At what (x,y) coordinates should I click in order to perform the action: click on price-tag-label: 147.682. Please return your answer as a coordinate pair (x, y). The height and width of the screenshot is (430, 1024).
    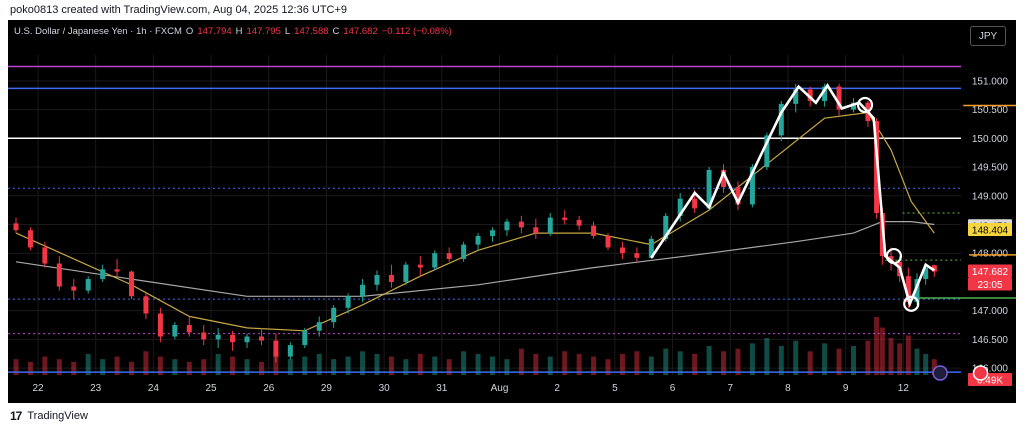
    Looking at the image, I should click on (990, 272).